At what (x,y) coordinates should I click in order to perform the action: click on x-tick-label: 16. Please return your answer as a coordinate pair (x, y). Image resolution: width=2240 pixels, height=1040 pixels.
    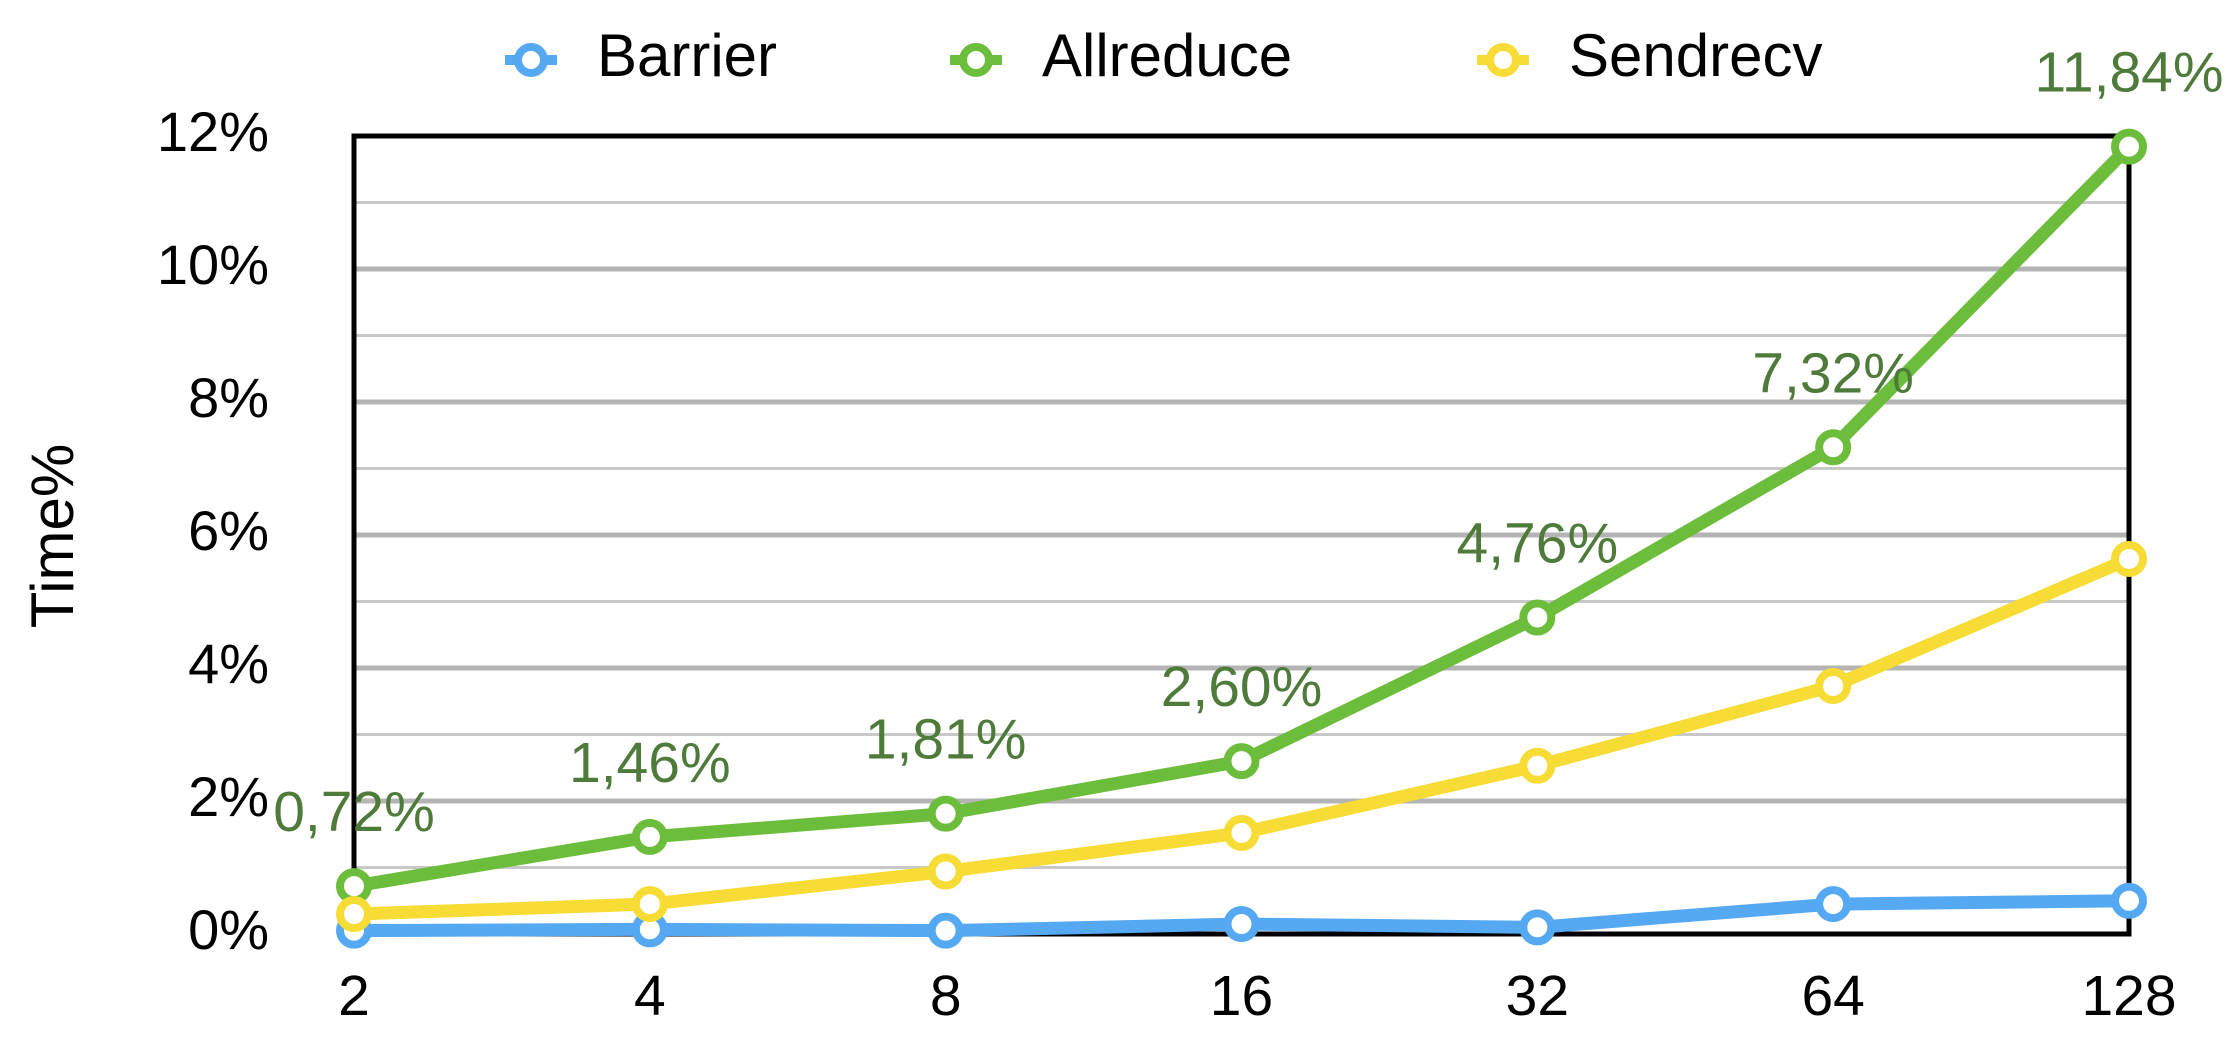
    Looking at the image, I should click on (1241, 996).